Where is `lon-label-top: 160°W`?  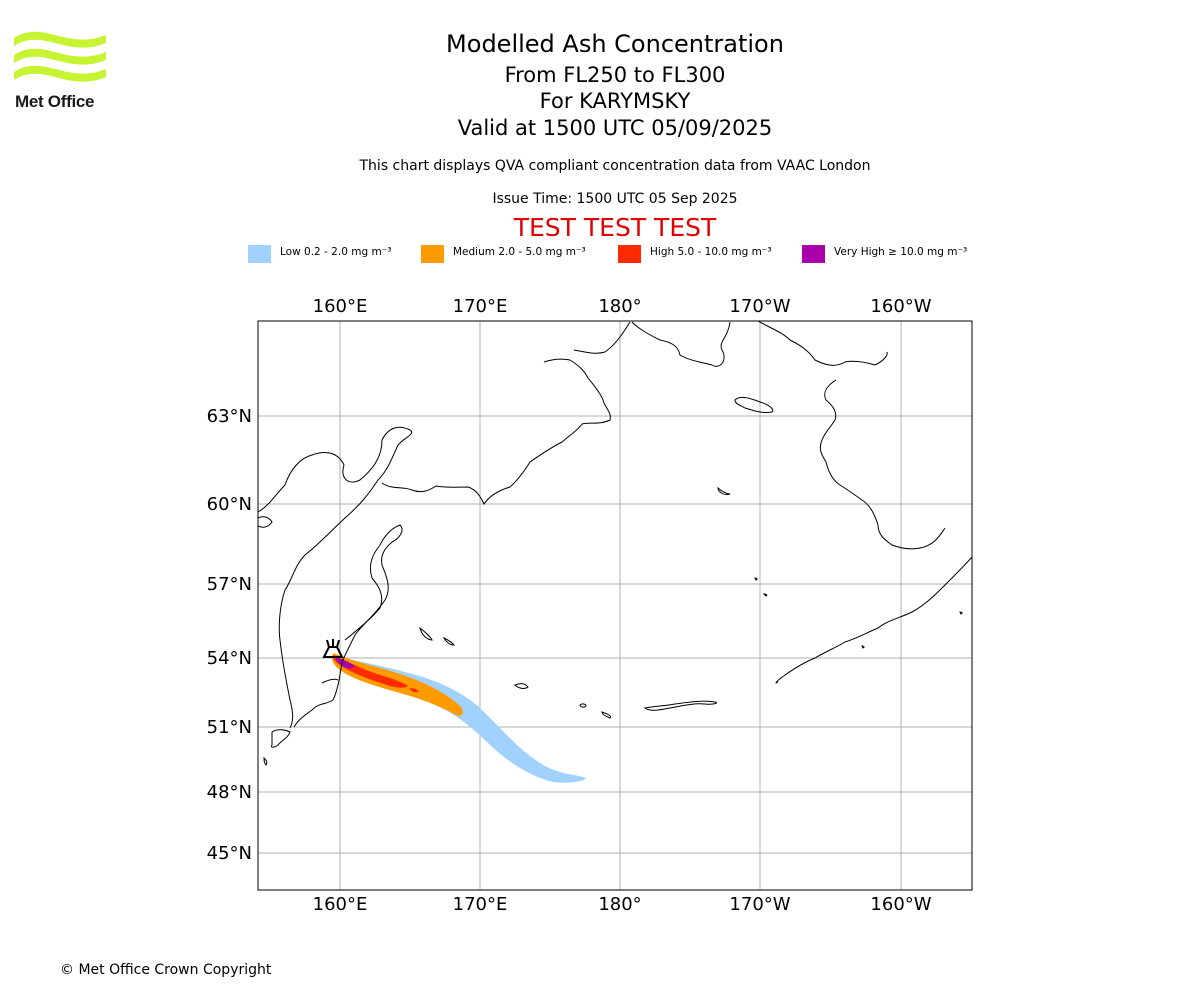 lon-label-top: 160°W is located at coordinates (900, 306).